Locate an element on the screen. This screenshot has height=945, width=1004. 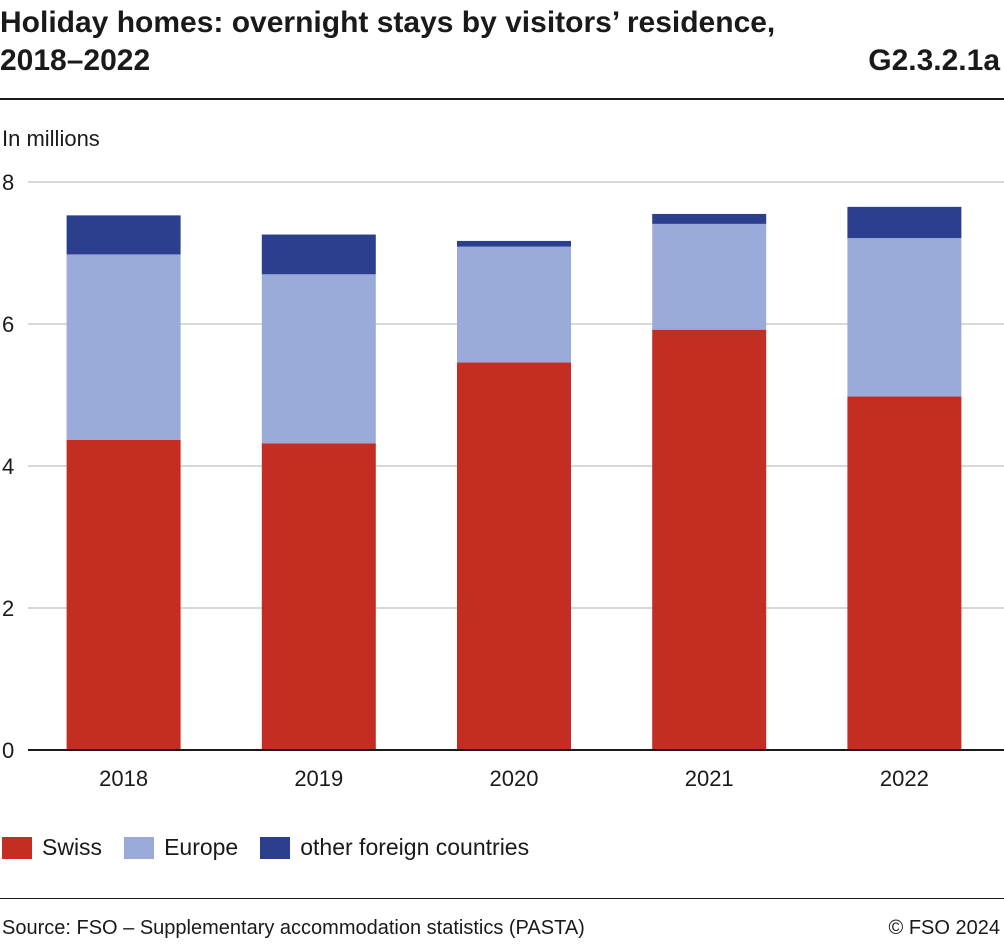
bar-2022-europe is located at coordinates (904, 317).